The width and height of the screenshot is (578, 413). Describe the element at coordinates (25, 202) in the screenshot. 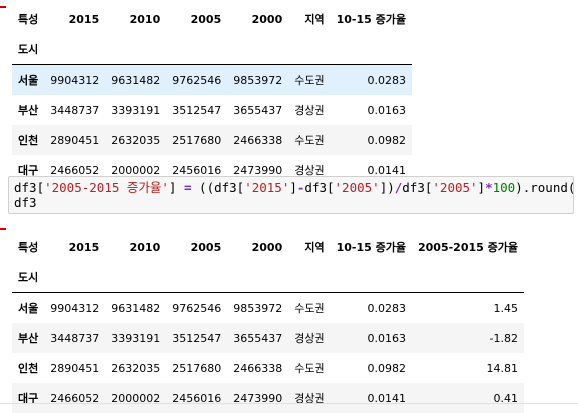

I see `code-line-2: df3` at that location.